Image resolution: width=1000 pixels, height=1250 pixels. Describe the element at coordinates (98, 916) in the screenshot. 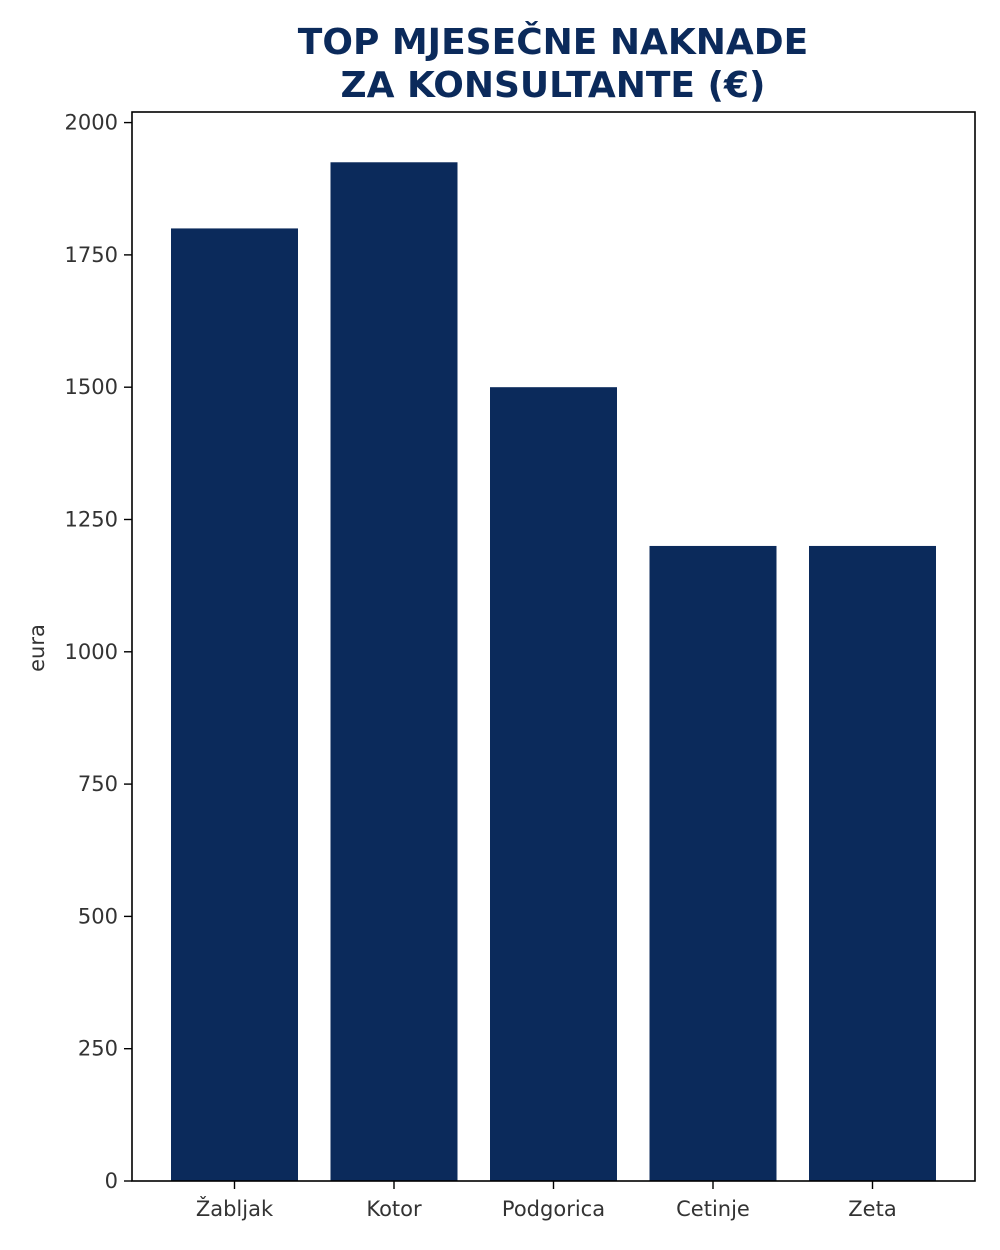

I see `y-tick-label: 500` at that location.